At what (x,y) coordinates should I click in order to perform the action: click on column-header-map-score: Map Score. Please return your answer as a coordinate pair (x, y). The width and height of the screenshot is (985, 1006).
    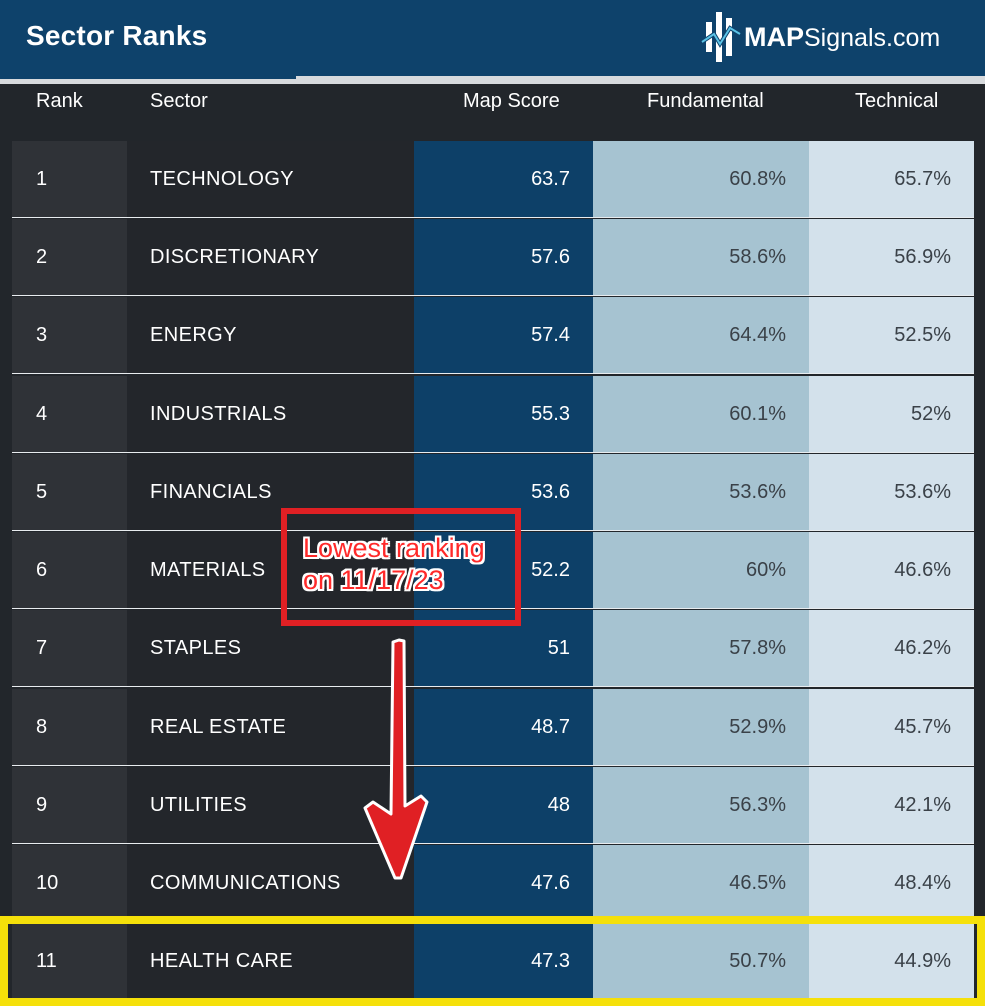
    Looking at the image, I should click on (511, 101).